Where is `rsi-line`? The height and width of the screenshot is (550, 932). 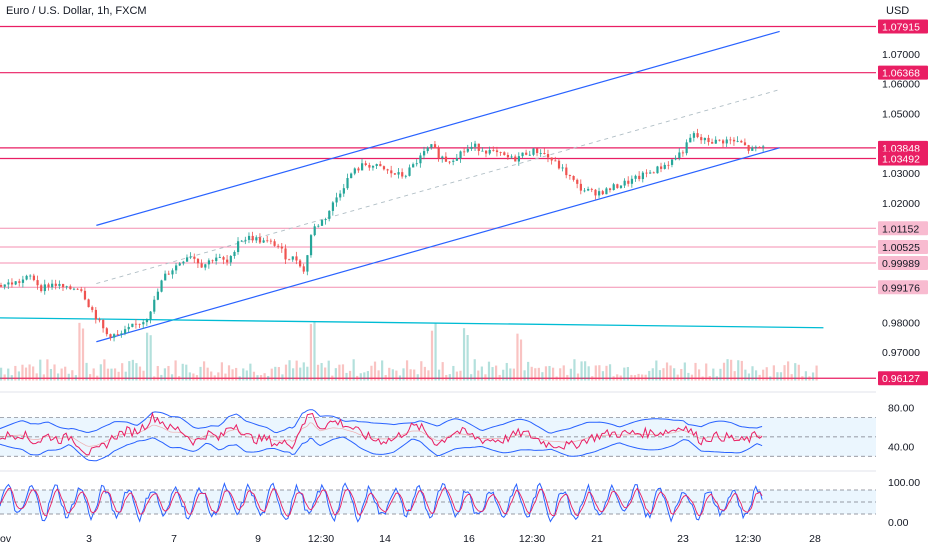 rsi-line is located at coordinates (381, 433).